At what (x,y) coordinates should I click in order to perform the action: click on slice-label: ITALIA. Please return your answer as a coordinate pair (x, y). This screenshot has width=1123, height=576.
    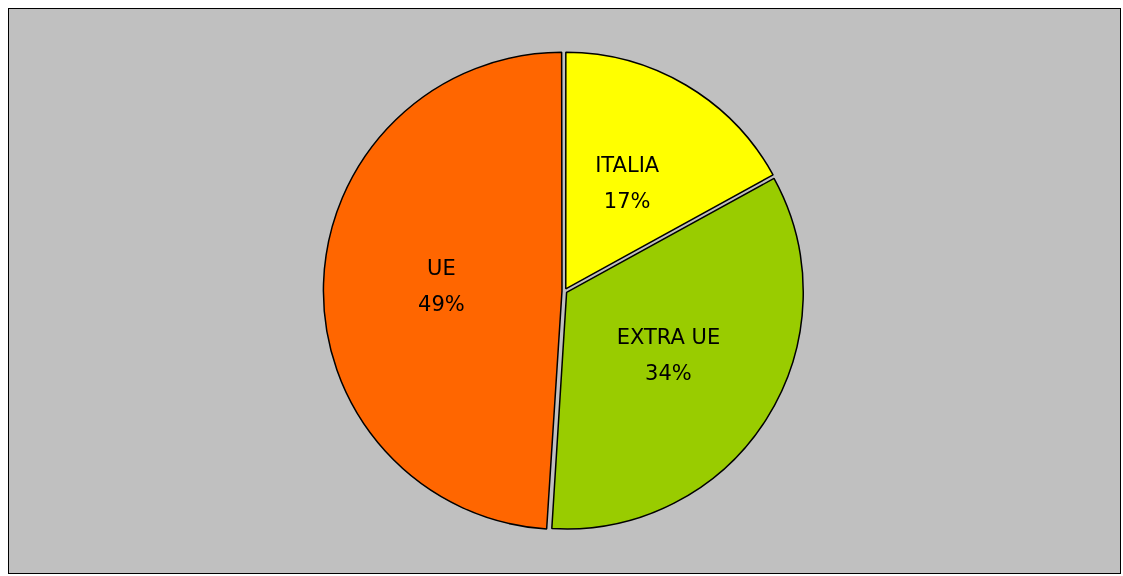
    Looking at the image, I should click on (627, 165).